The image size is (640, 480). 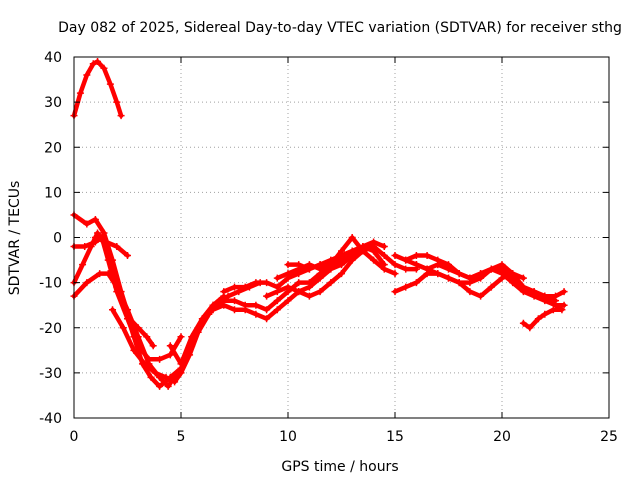 I want to click on series-s9, so click(x=288, y=285).